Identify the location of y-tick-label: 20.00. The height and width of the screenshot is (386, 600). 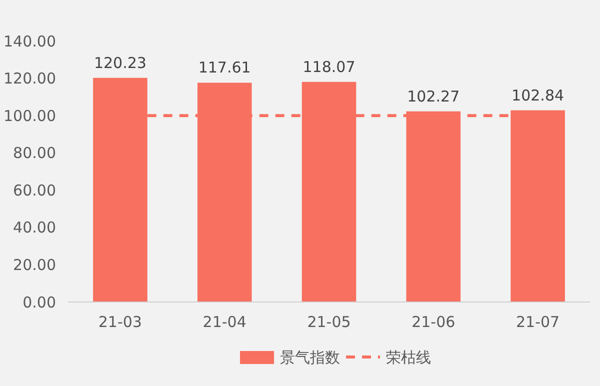
(34, 265).